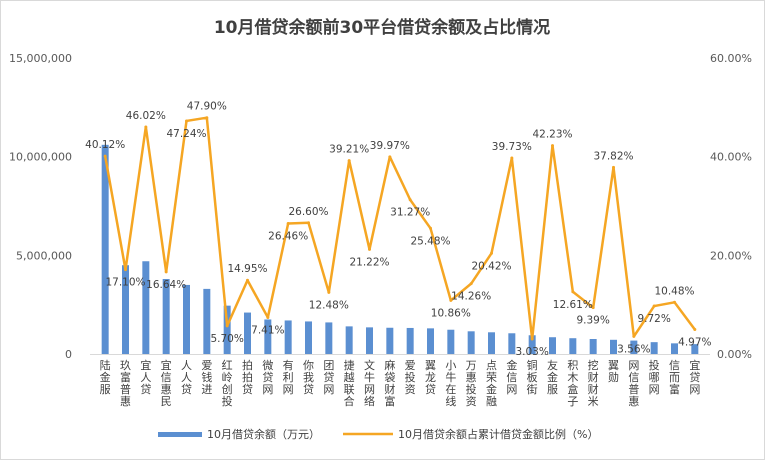 This screenshot has width=765, height=460. What do you see at coordinates (552, 377) in the screenshot?
I see `category-label: 友金服` at bounding box center [552, 377].